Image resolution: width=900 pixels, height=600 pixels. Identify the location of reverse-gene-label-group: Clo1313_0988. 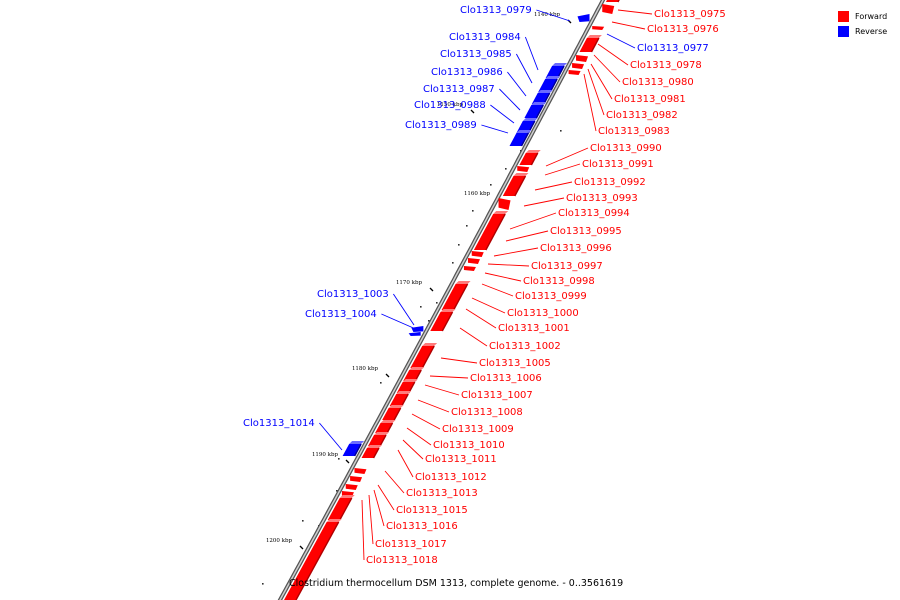
(464, 112).